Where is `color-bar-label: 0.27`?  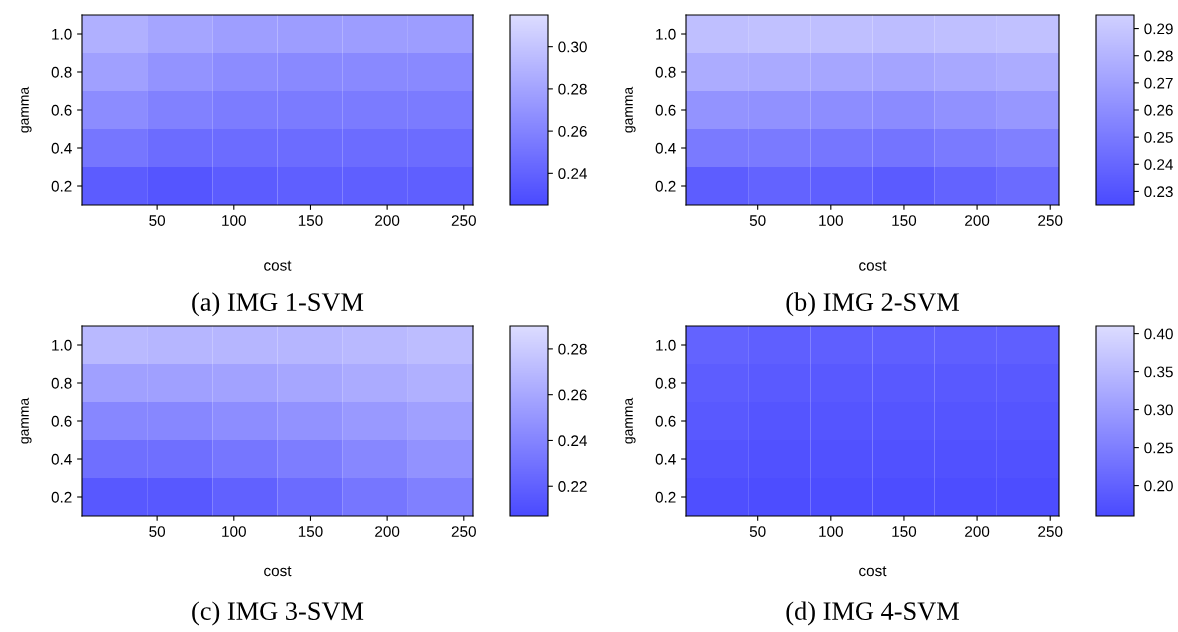
color-bar-label: 0.27 is located at coordinates (1158, 83).